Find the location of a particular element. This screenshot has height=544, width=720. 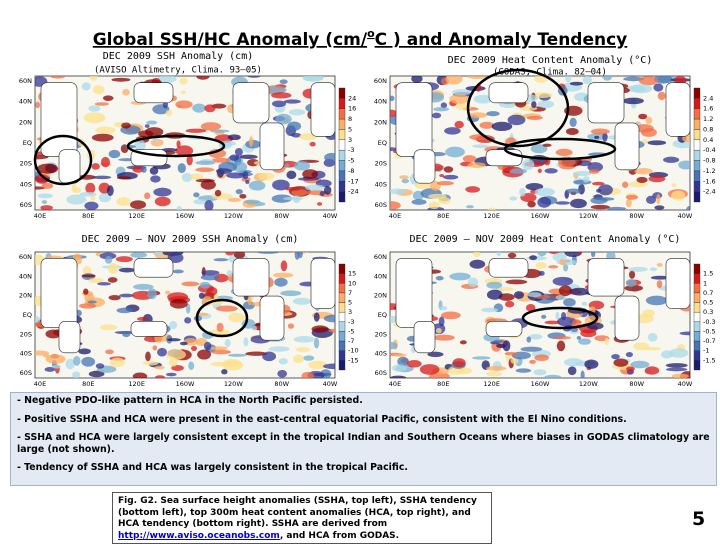

colorbar-label: 10 is located at coordinates (352, 283).